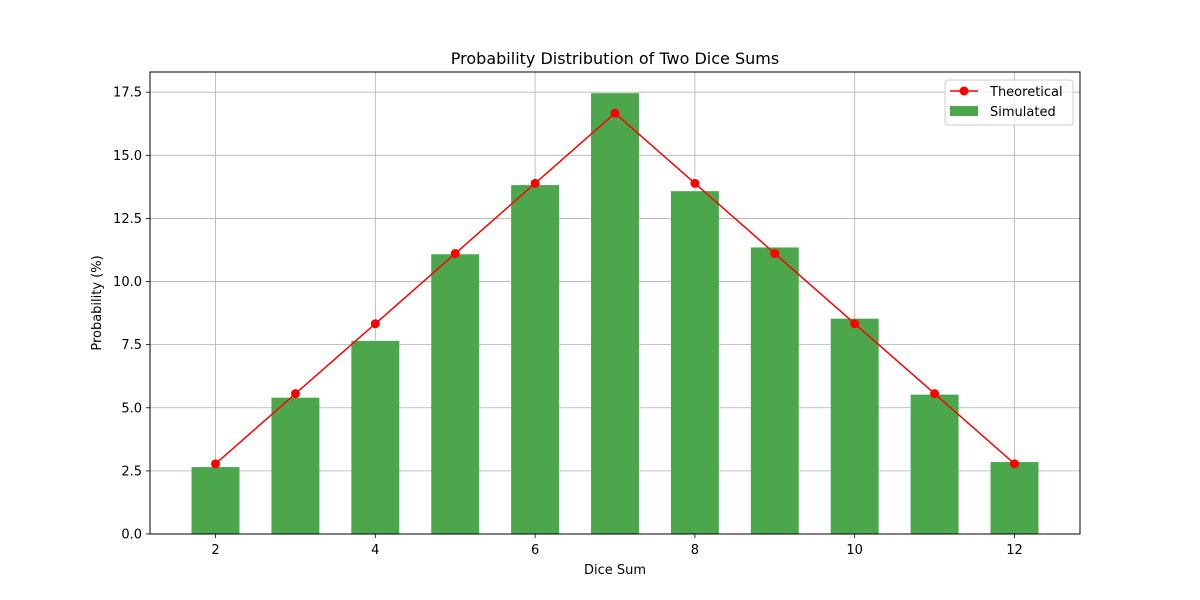 The height and width of the screenshot is (600, 1200). Describe the element at coordinates (375, 550) in the screenshot. I see `x-tick-label: 4` at that location.